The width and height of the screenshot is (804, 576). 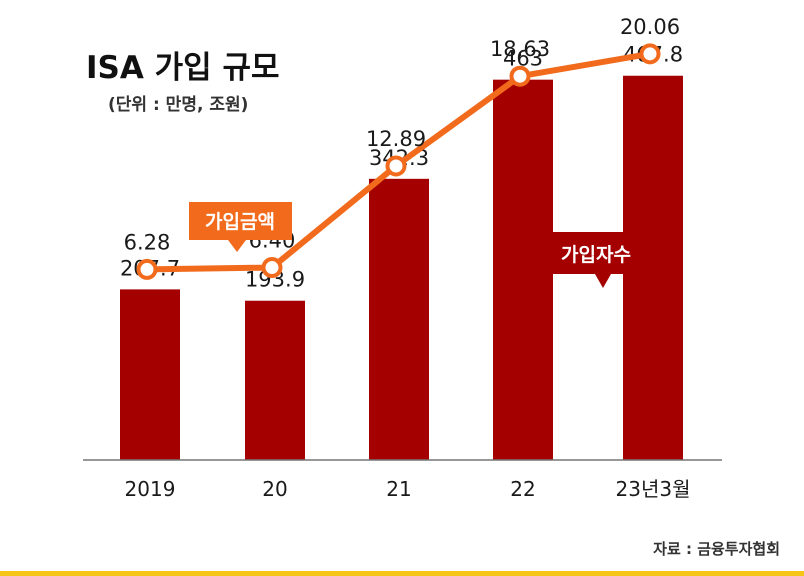 I want to click on legend-bar-callout: 가입자수, so click(x=596, y=260).